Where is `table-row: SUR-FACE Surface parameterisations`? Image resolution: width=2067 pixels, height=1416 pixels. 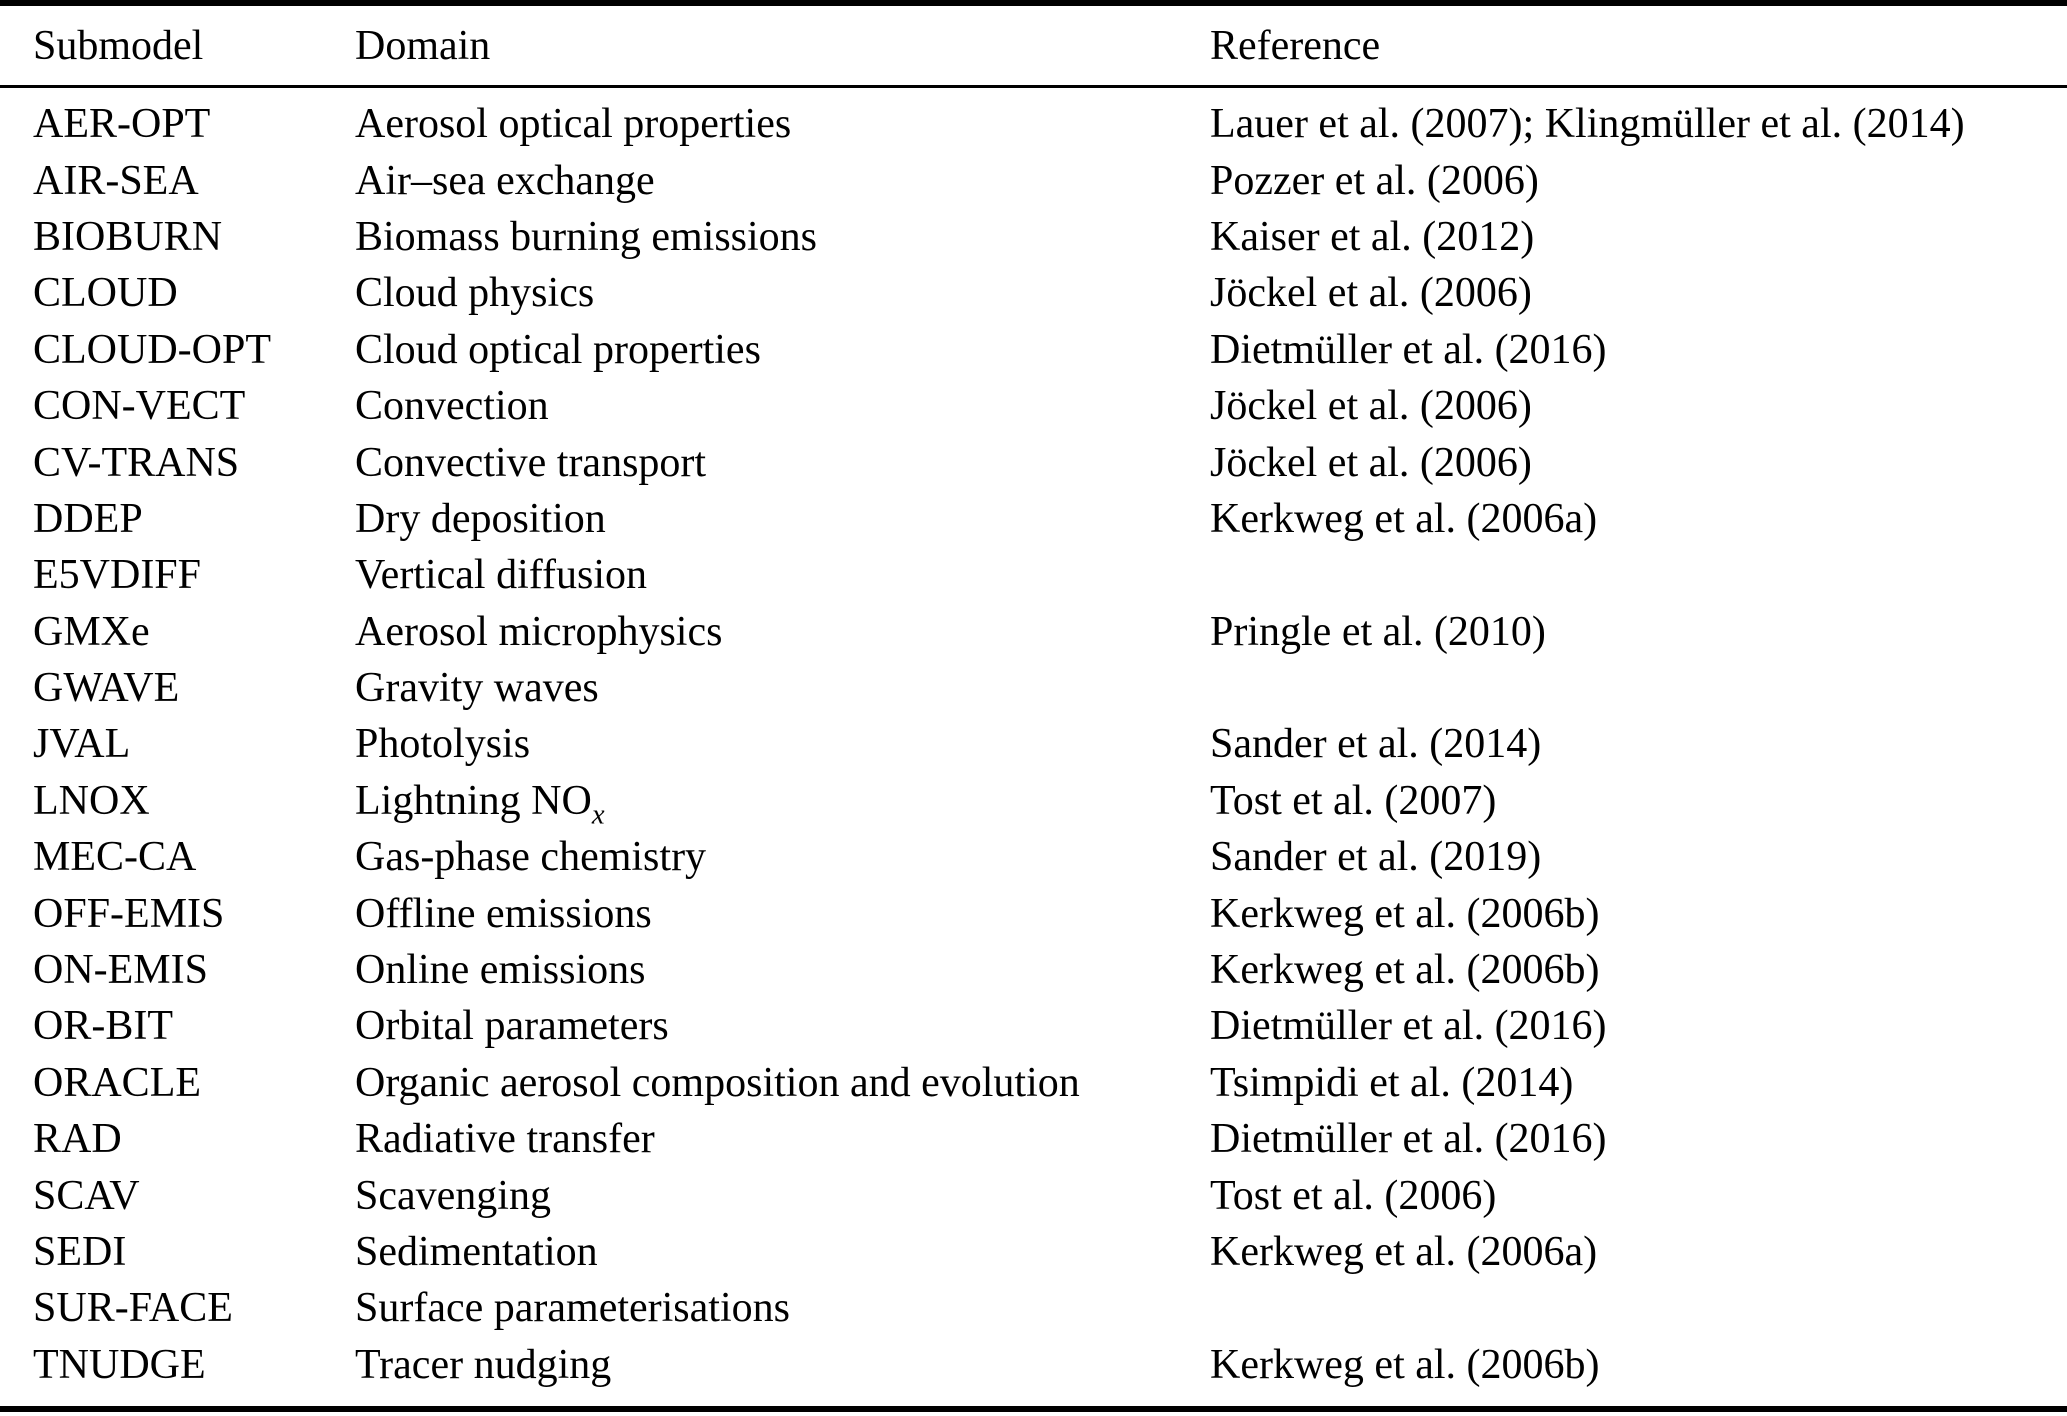
table-row: SUR-FACE Surface parameterisations is located at coordinates (1033, 1308).